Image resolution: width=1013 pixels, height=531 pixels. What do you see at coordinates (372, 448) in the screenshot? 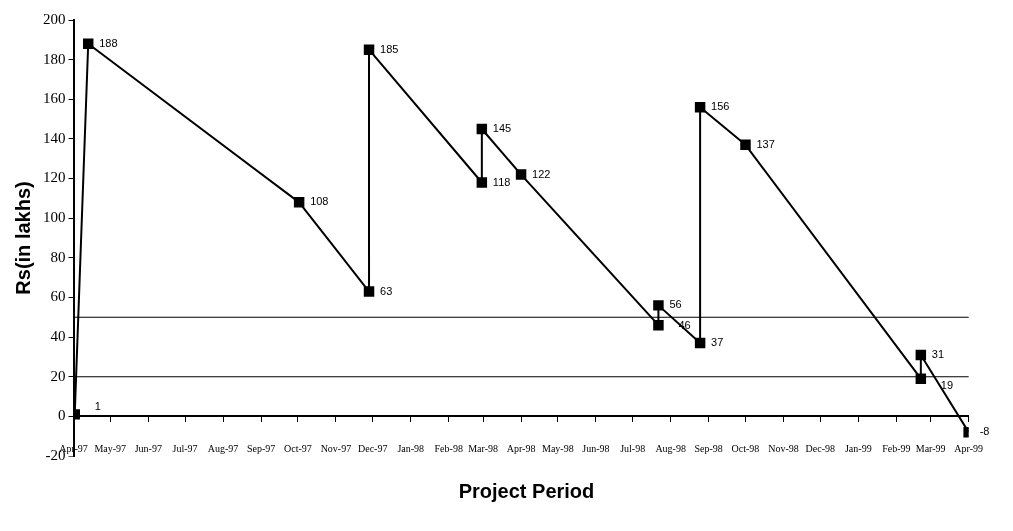
I see `x-tick-label: Dec-97` at bounding box center [372, 448].